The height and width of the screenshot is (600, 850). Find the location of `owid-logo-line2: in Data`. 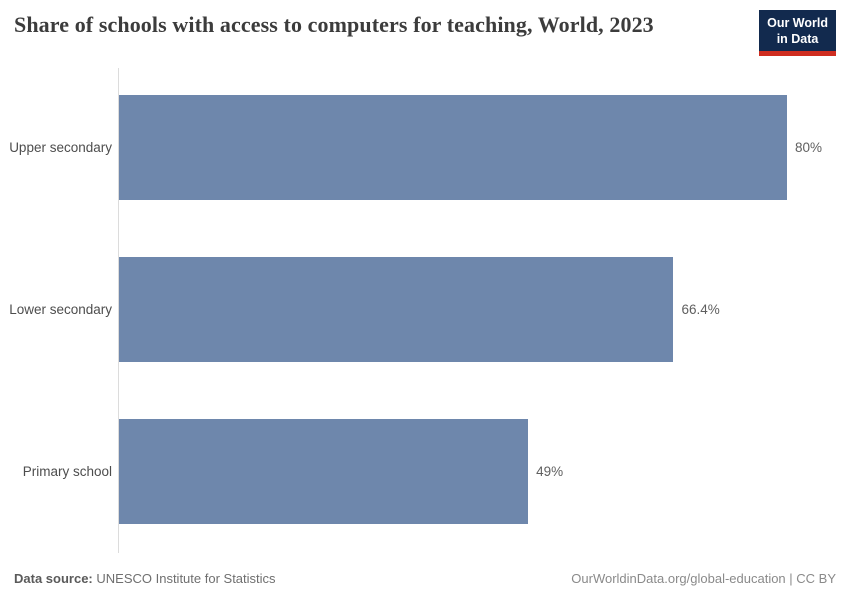

owid-logo-line2: in Data is located at coordinates (797, 39).